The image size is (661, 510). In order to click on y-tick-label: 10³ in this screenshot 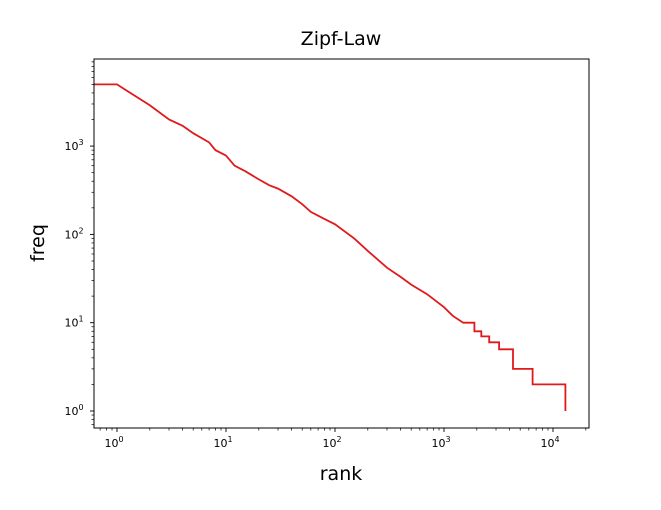, I will do `click(73, 145)`.